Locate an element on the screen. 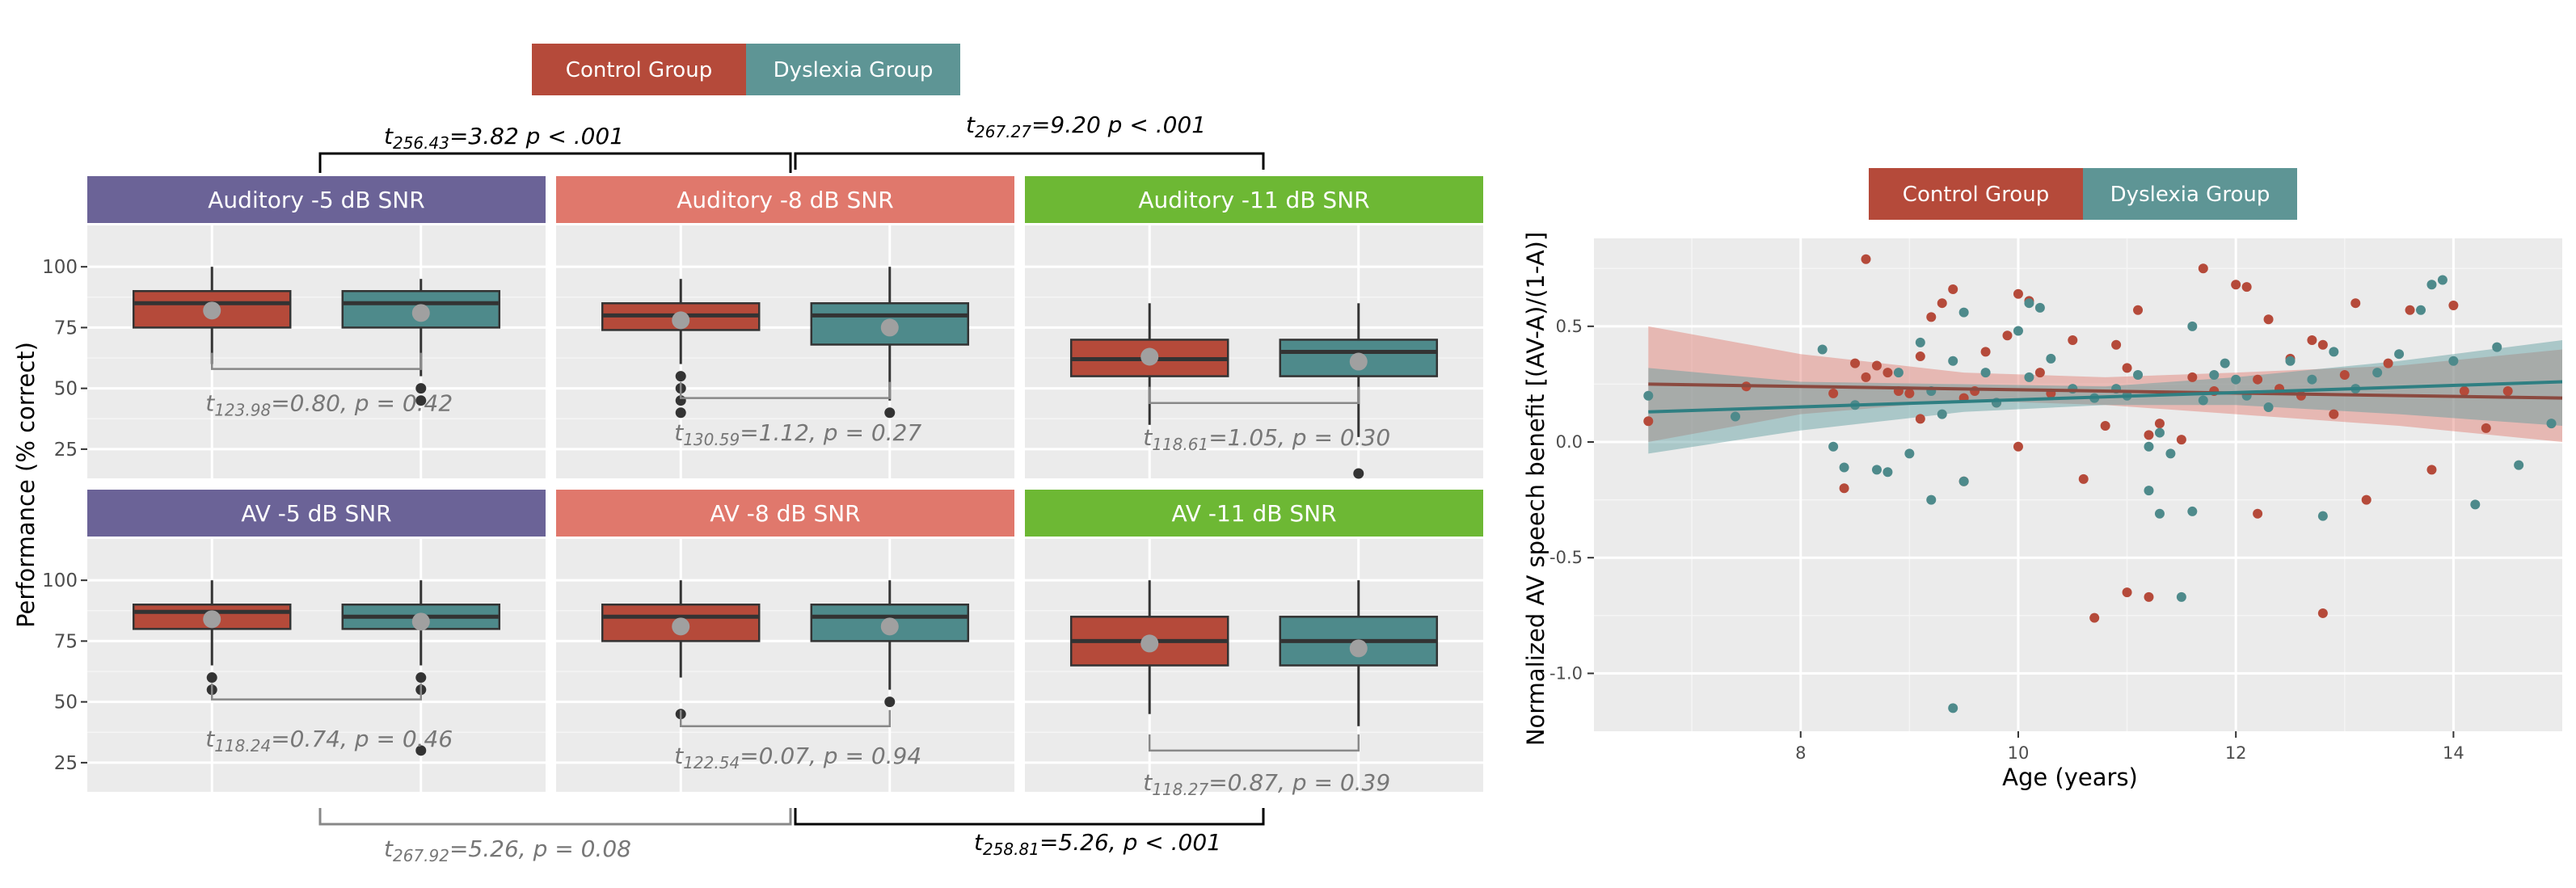 Image resolution: width=2576 pixels, height=888 pixels. y-tick-label: 50 is located at coordinates (66, 389).